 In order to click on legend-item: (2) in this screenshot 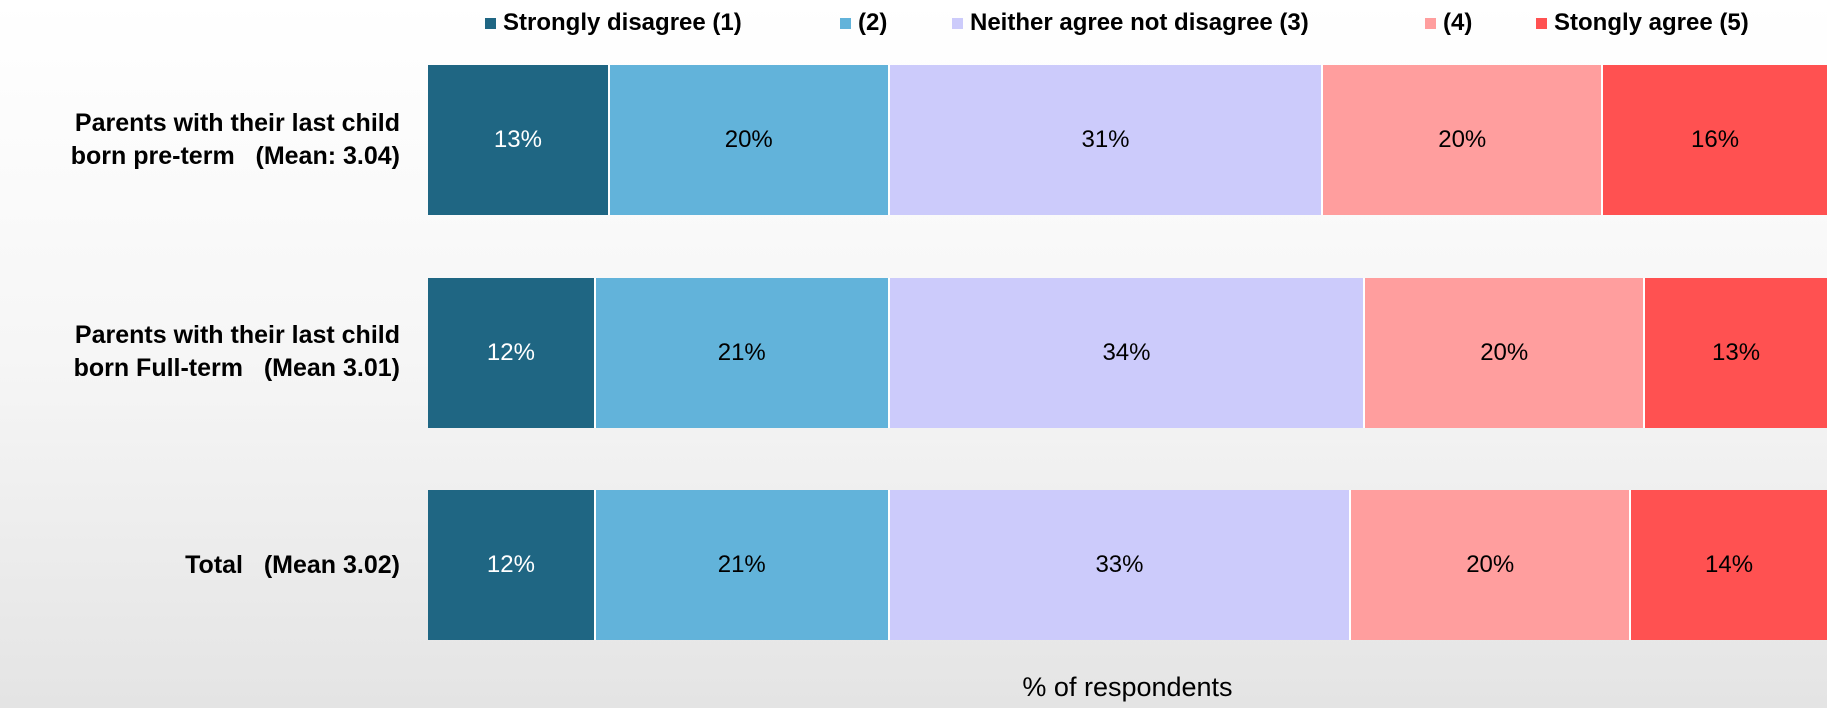, I will do `click(863, 23)`.